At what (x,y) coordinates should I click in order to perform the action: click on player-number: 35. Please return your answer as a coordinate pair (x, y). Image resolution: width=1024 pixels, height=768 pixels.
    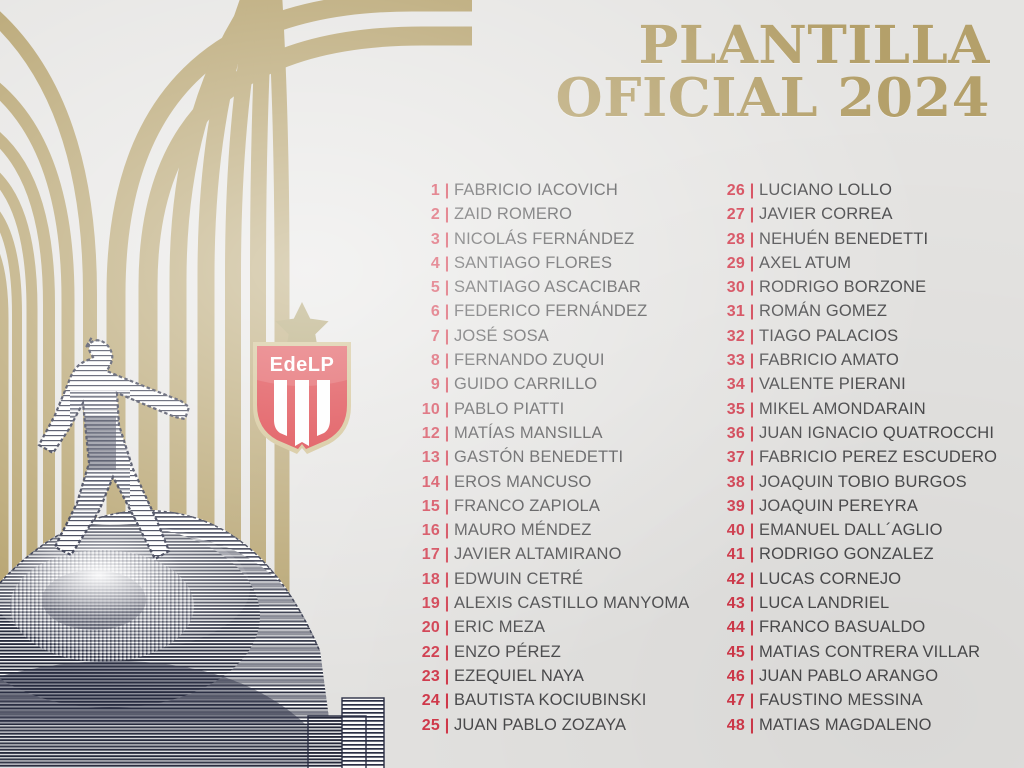
    Looking at the image, I should click on (735, 409).